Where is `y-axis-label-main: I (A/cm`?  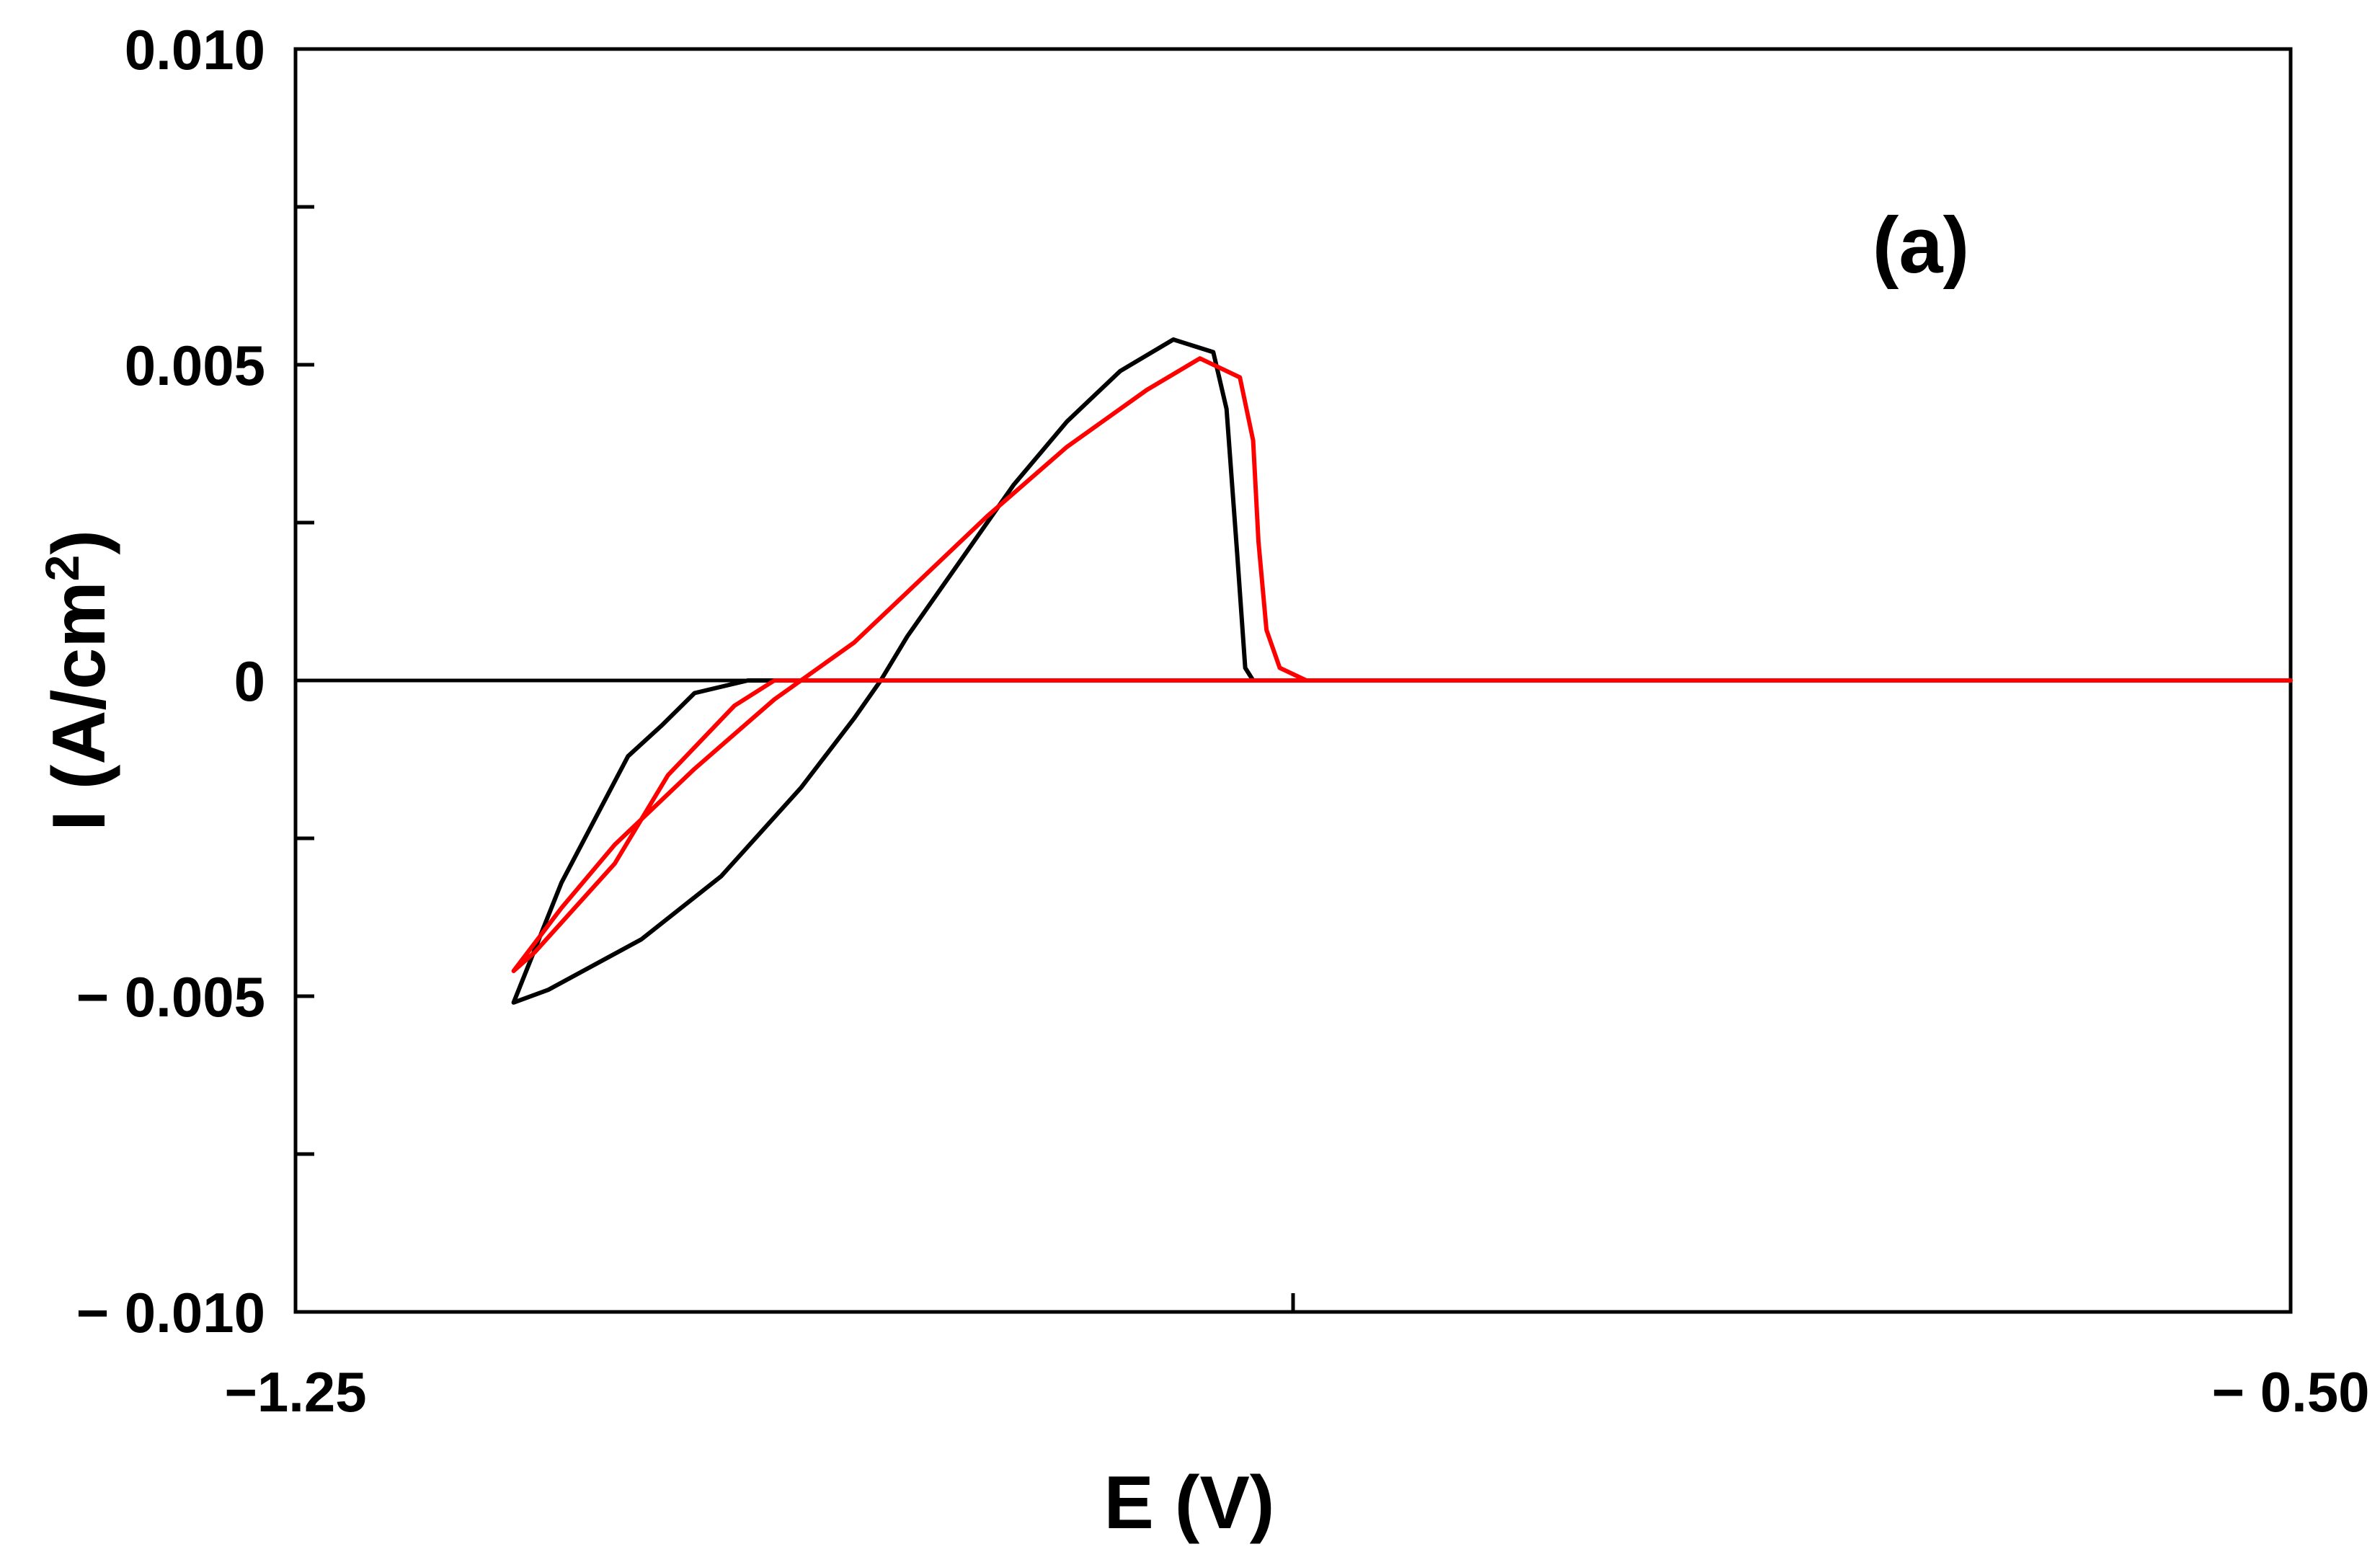
y-axis-label-main: I (A/cm is located at coordinates (79, 706).